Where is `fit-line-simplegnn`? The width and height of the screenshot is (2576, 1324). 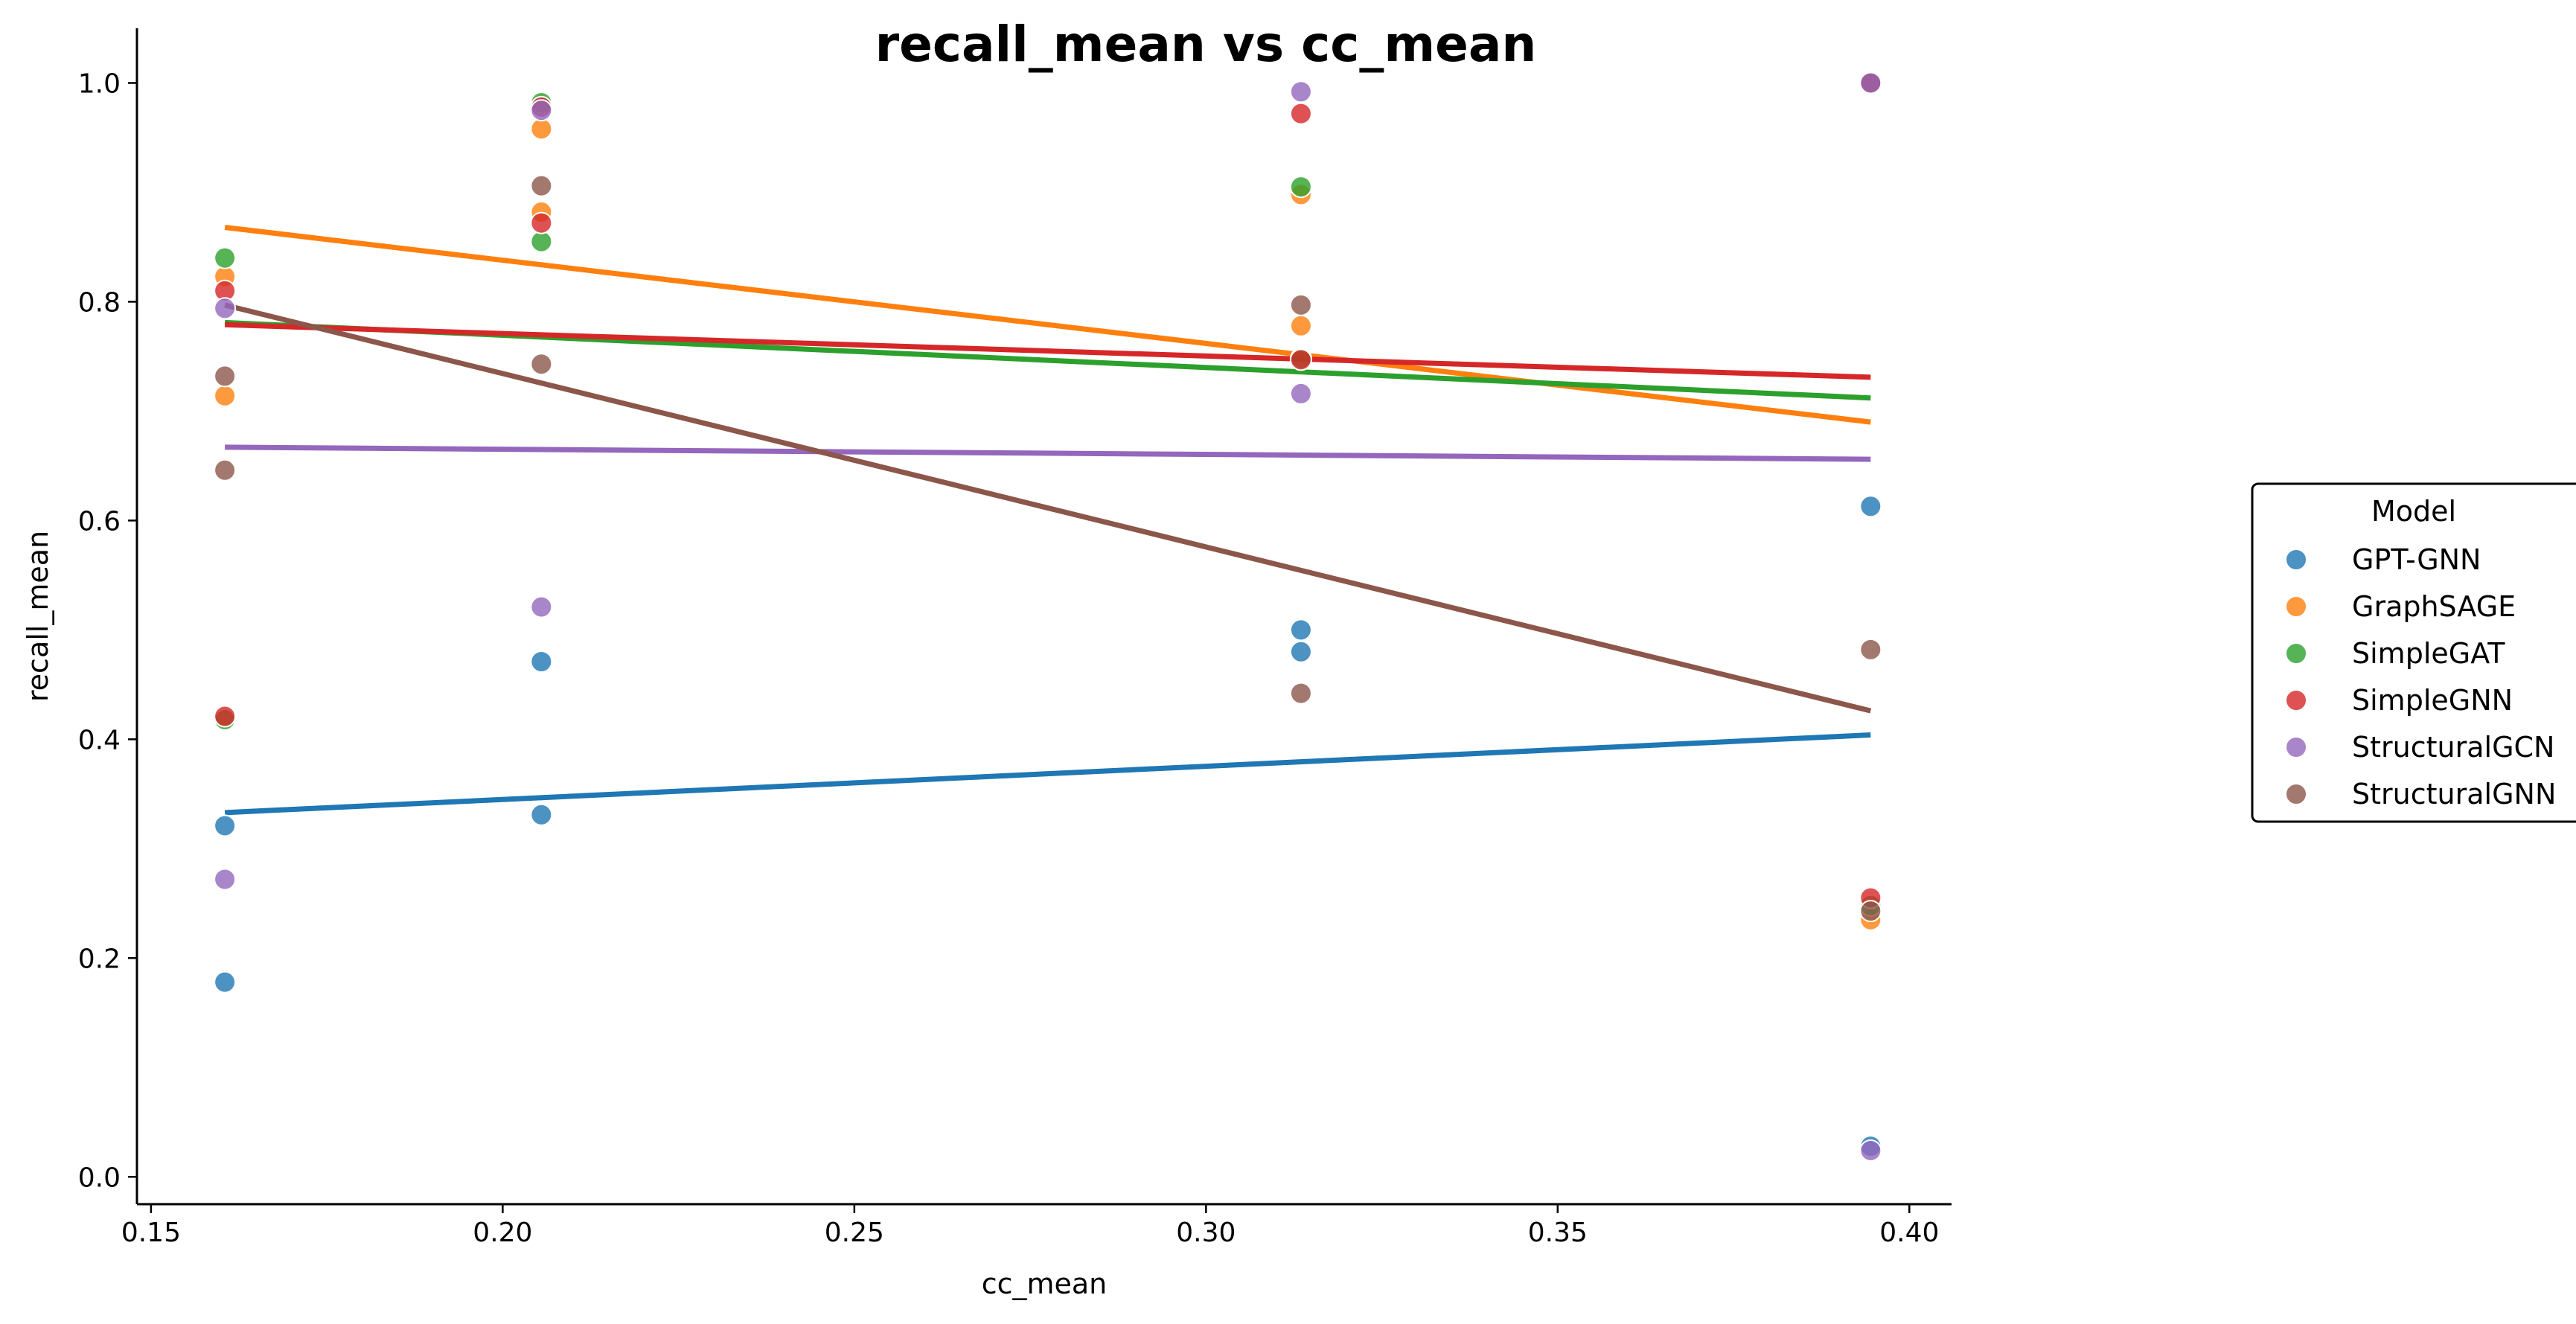 fit-line-simplegnn is located at coordinates (1048, 351).